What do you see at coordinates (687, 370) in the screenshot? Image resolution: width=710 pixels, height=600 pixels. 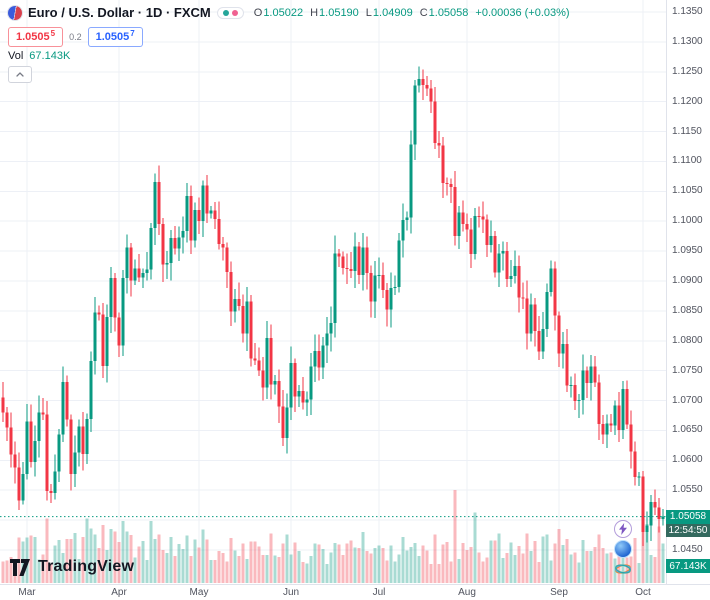 I see `price-tick-label: 1.0750` at bounding box center [687, 370].